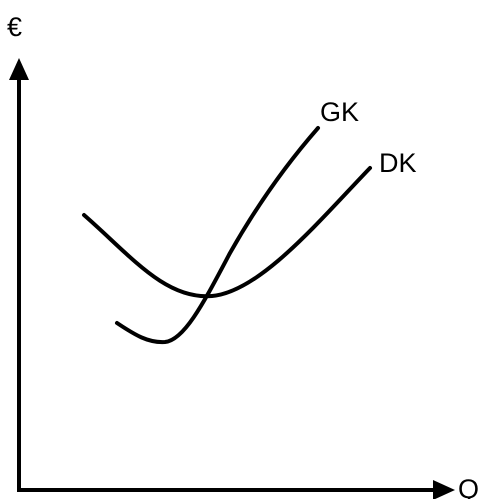 This screenshot has width=481, height=499. I want to click on x-axis-arrowhead, so click(444, 489).